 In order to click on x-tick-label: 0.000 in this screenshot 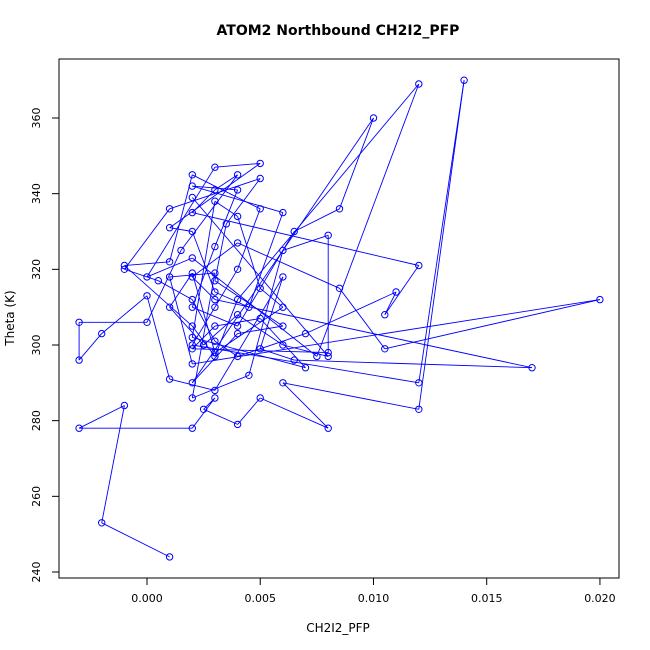, I will do `click(147, 598)`.